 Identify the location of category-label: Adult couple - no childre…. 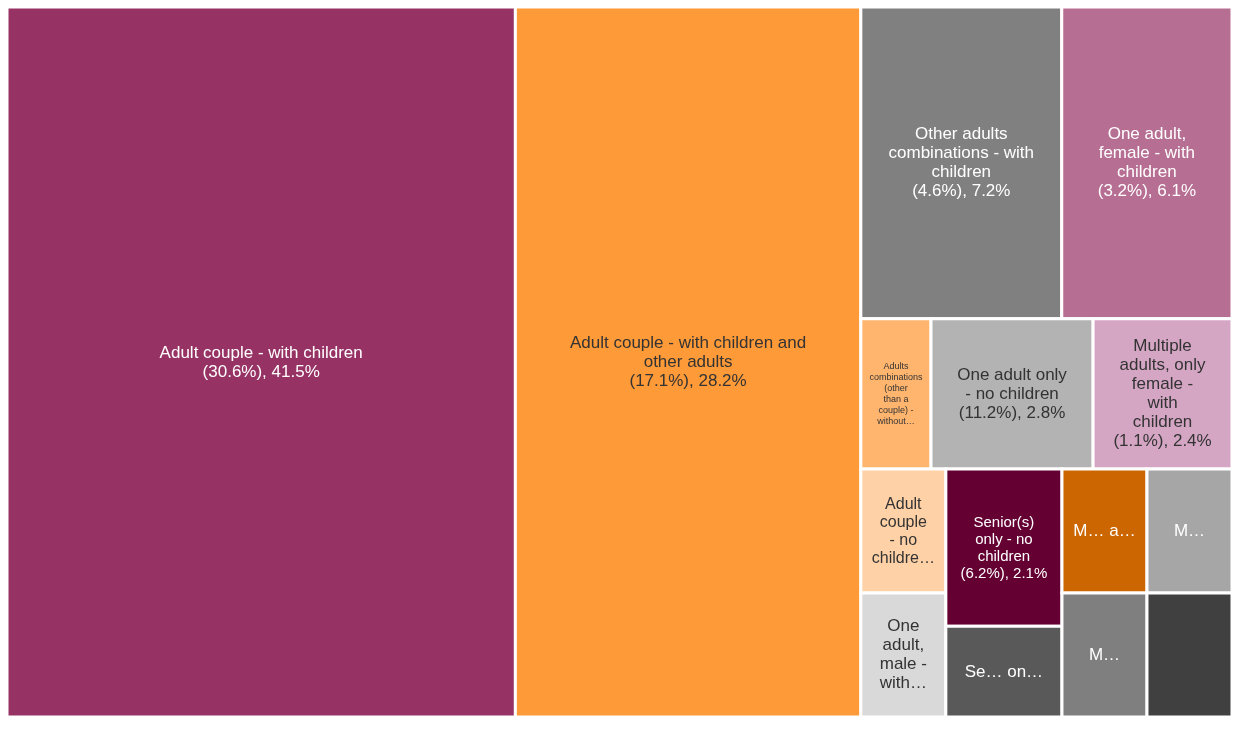
(903, 530).